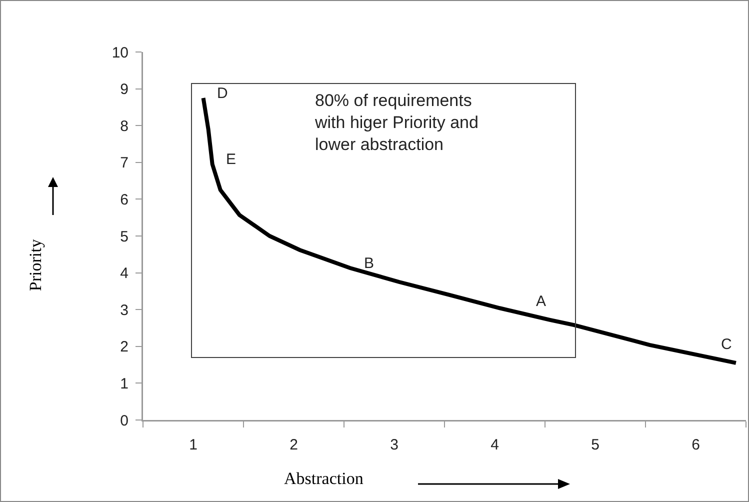  I want to click on y-tick-label: 3, so click(124, 310).